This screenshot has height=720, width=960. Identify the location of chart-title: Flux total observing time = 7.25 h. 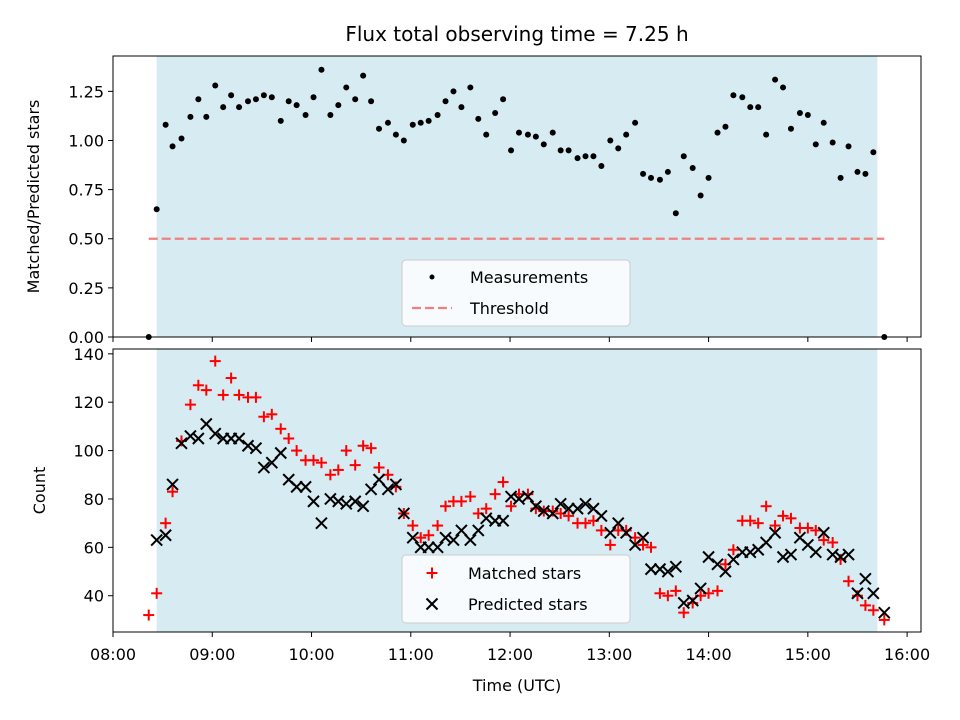
(516, 34).